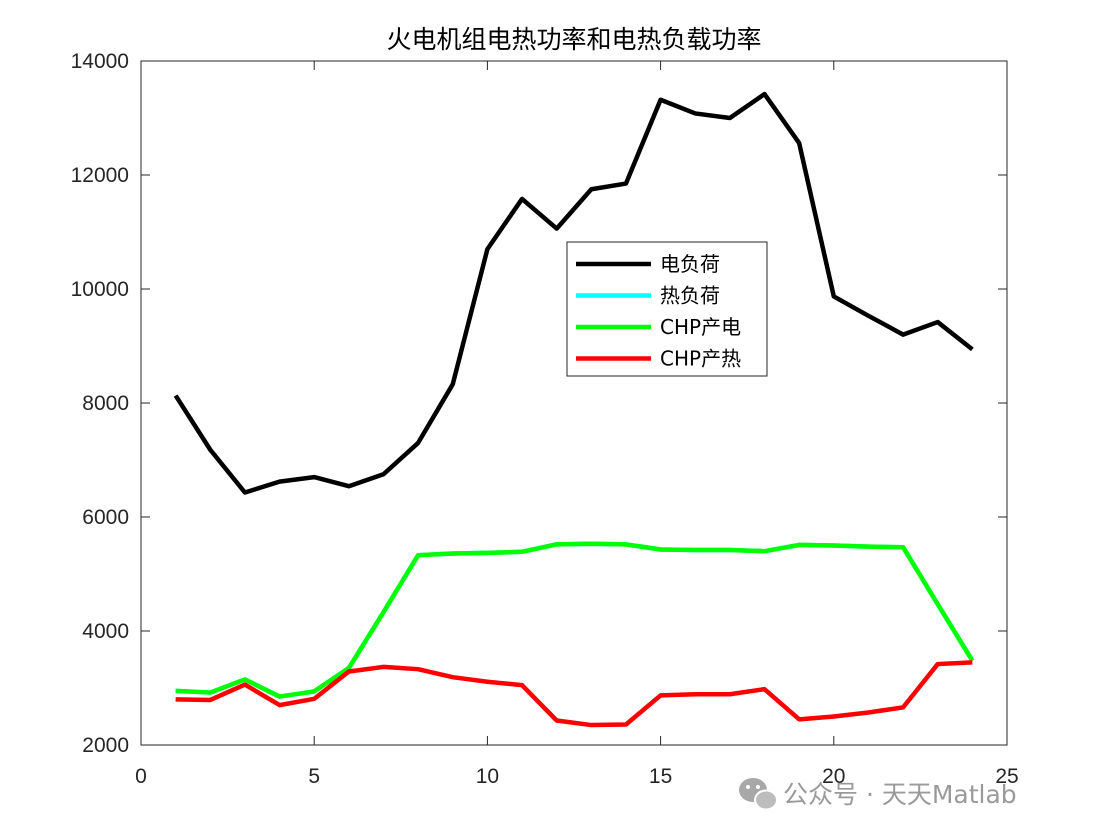 This screenshot has width=1109, height=836. What do you see at coordinates (1006, 776) in the screenshot?
I see `x-tick-label: 25` at bounding box center [1006, 776].